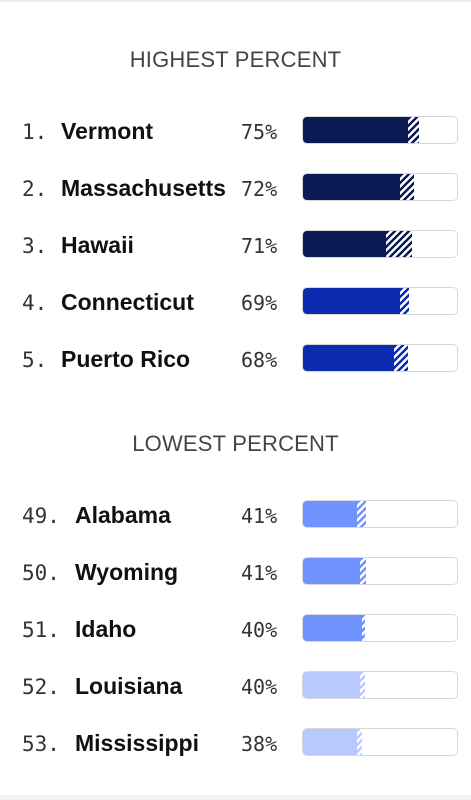 Image resolution: width=471 pixels, height=800 pixels. I want to click on ranking-row: 5. Puerto Rico 68%, so click(235, 360).